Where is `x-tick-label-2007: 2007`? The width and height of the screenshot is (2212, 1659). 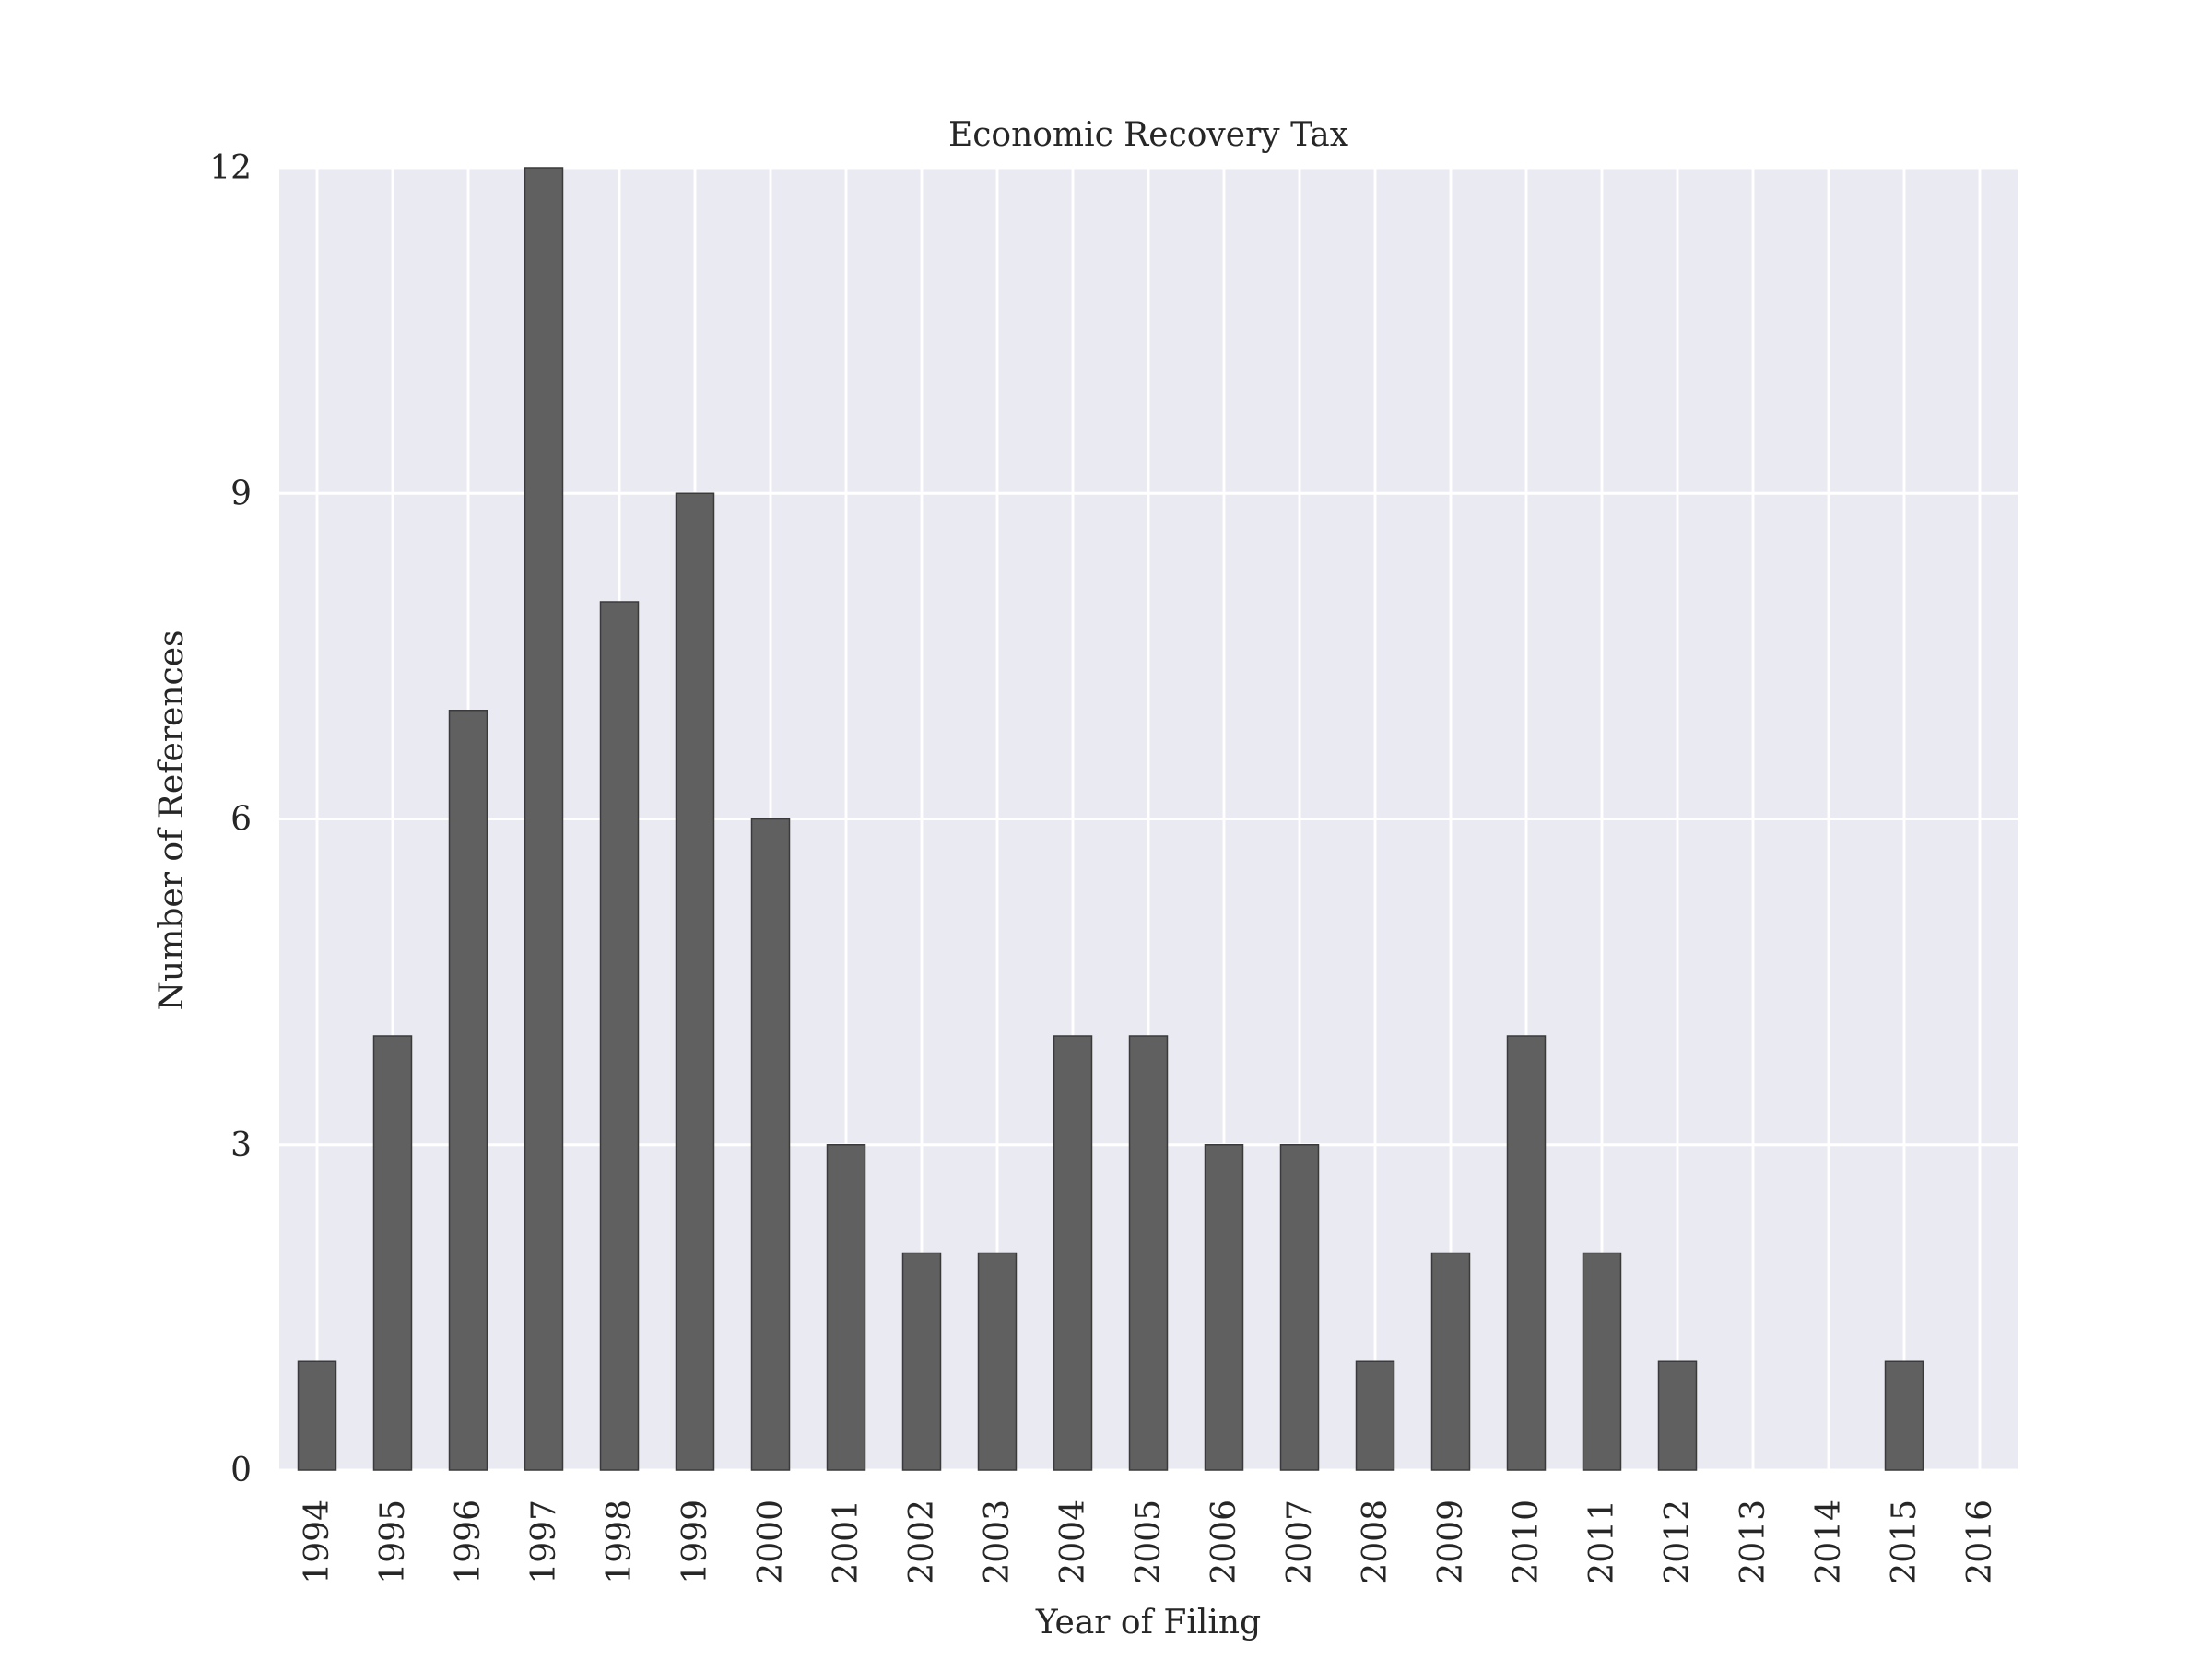 x-tick-label-2007: 2007 is located at coordinates (1300, 1542).